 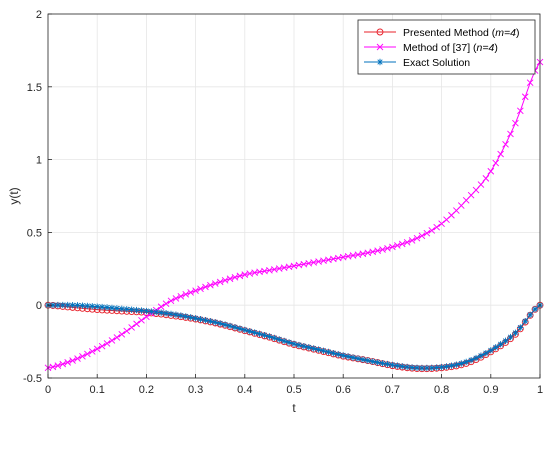 I want to click on x-tick-label-0: 0, so click(x=48, y=390).